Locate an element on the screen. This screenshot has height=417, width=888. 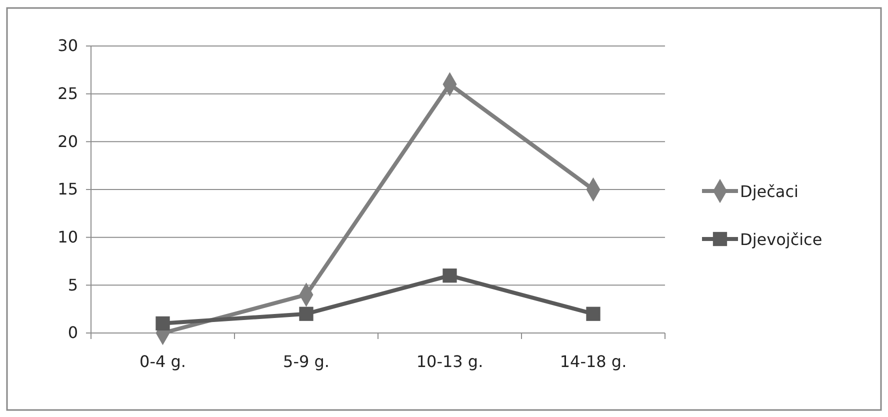
y-tick-label: 20 is located at coordinates (68, 141).